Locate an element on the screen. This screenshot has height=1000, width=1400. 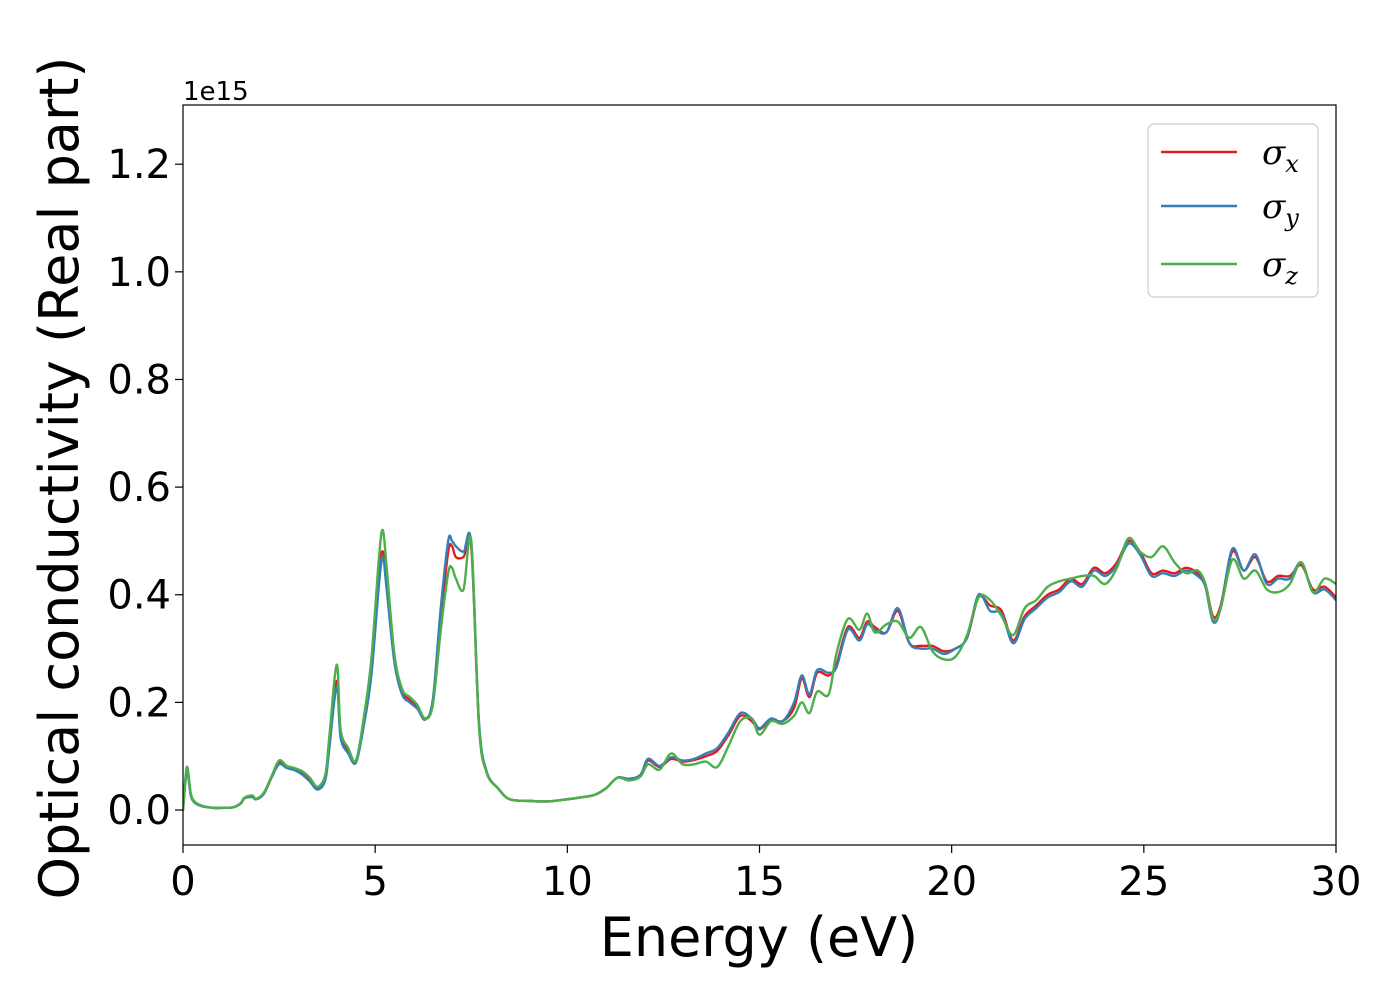
y-tick-label: 0.0 is located at coordinates (139, 811).